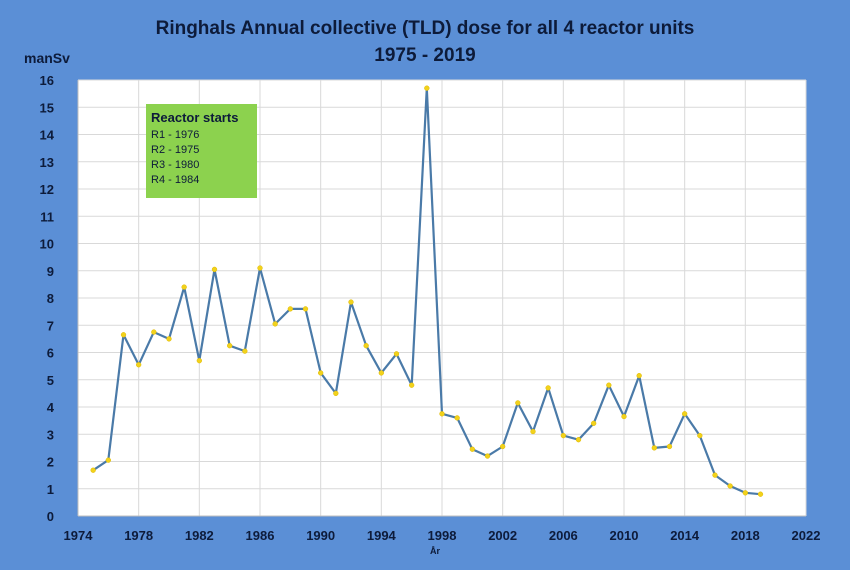 Image resolution: width=850 pixels, height=570 pixels. What do you see at coordinates (502, 535) in the screenshot?
I see `x-tick-label: 2002` at bounding box center [502, 535].